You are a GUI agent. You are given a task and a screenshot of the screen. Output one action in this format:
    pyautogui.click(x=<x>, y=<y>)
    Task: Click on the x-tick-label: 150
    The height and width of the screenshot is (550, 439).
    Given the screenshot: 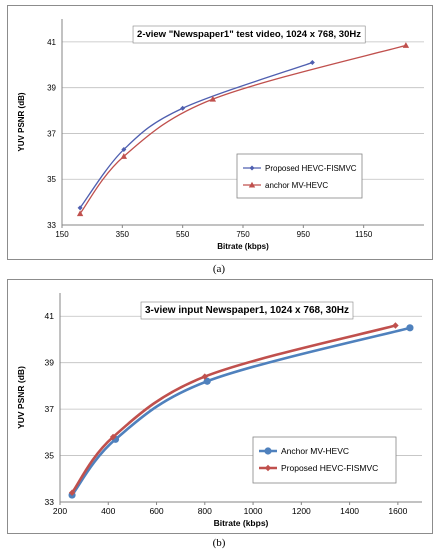 What is the action you would take?
    pyautogui.click(x=62, y=234)
    